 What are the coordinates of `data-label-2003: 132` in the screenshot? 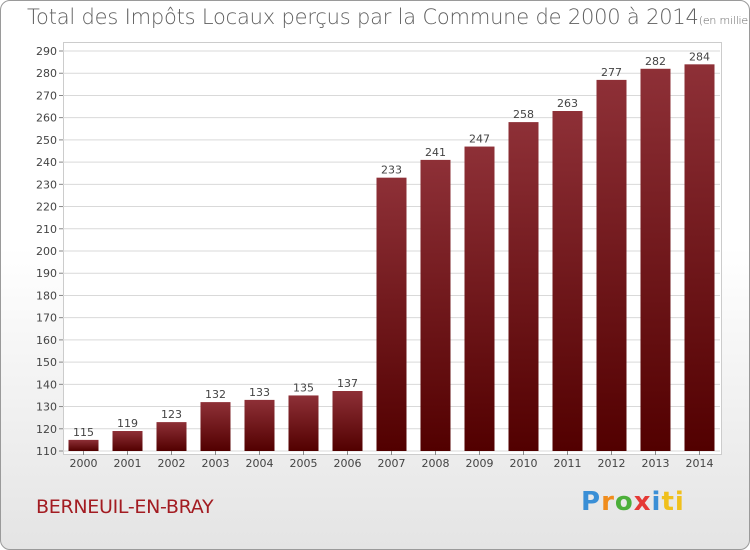 It's located at (215, 394).